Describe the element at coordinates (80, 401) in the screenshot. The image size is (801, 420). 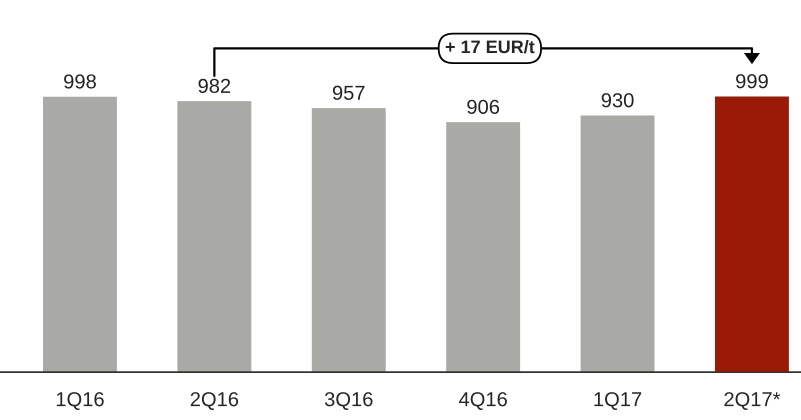
I see `x-tick-label: 1Q16` at that location.